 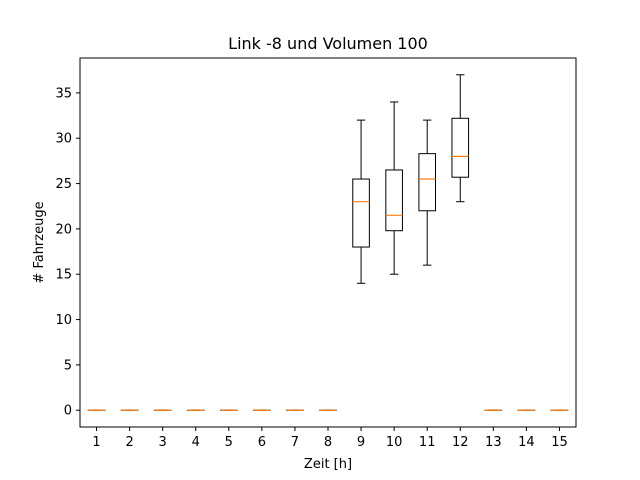 What do you see at coordinates (129, 442) in the screenshot?
I see `x-tick-label-2: 2` at bounding box center [129, 442].